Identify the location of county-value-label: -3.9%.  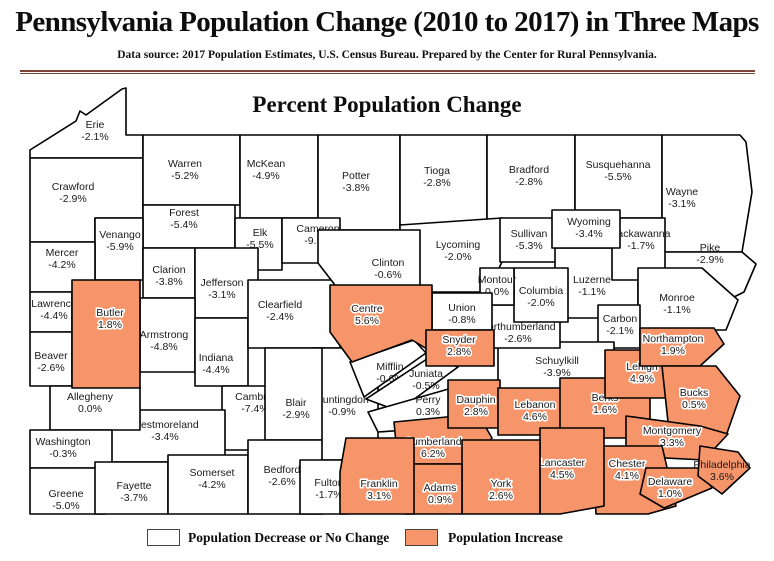
(556, 373).